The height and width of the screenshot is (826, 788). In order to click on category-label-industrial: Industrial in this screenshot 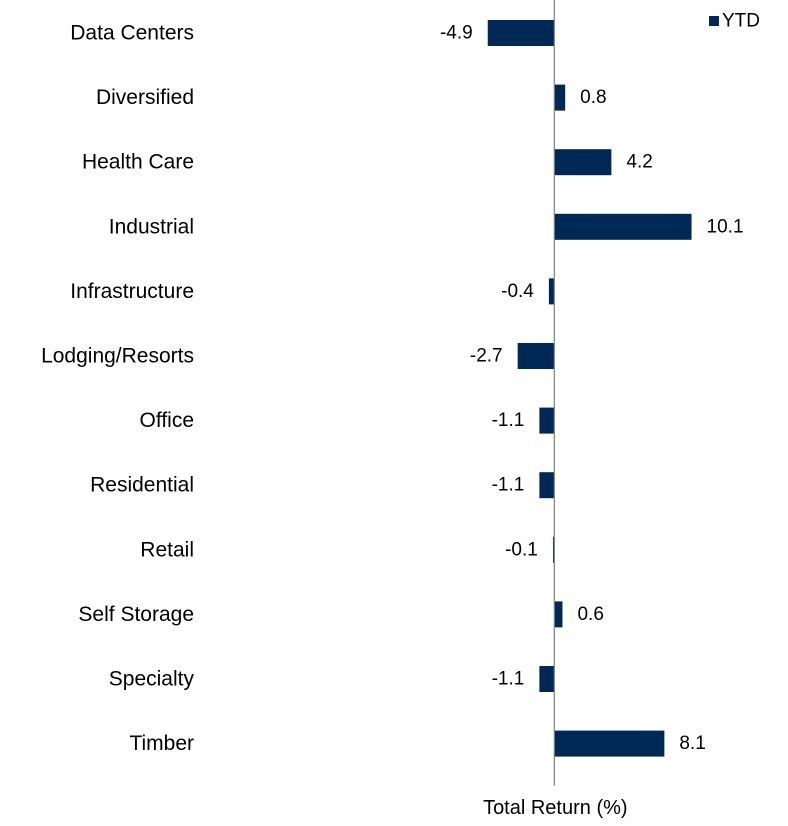, I will do `click(151, 226)`.